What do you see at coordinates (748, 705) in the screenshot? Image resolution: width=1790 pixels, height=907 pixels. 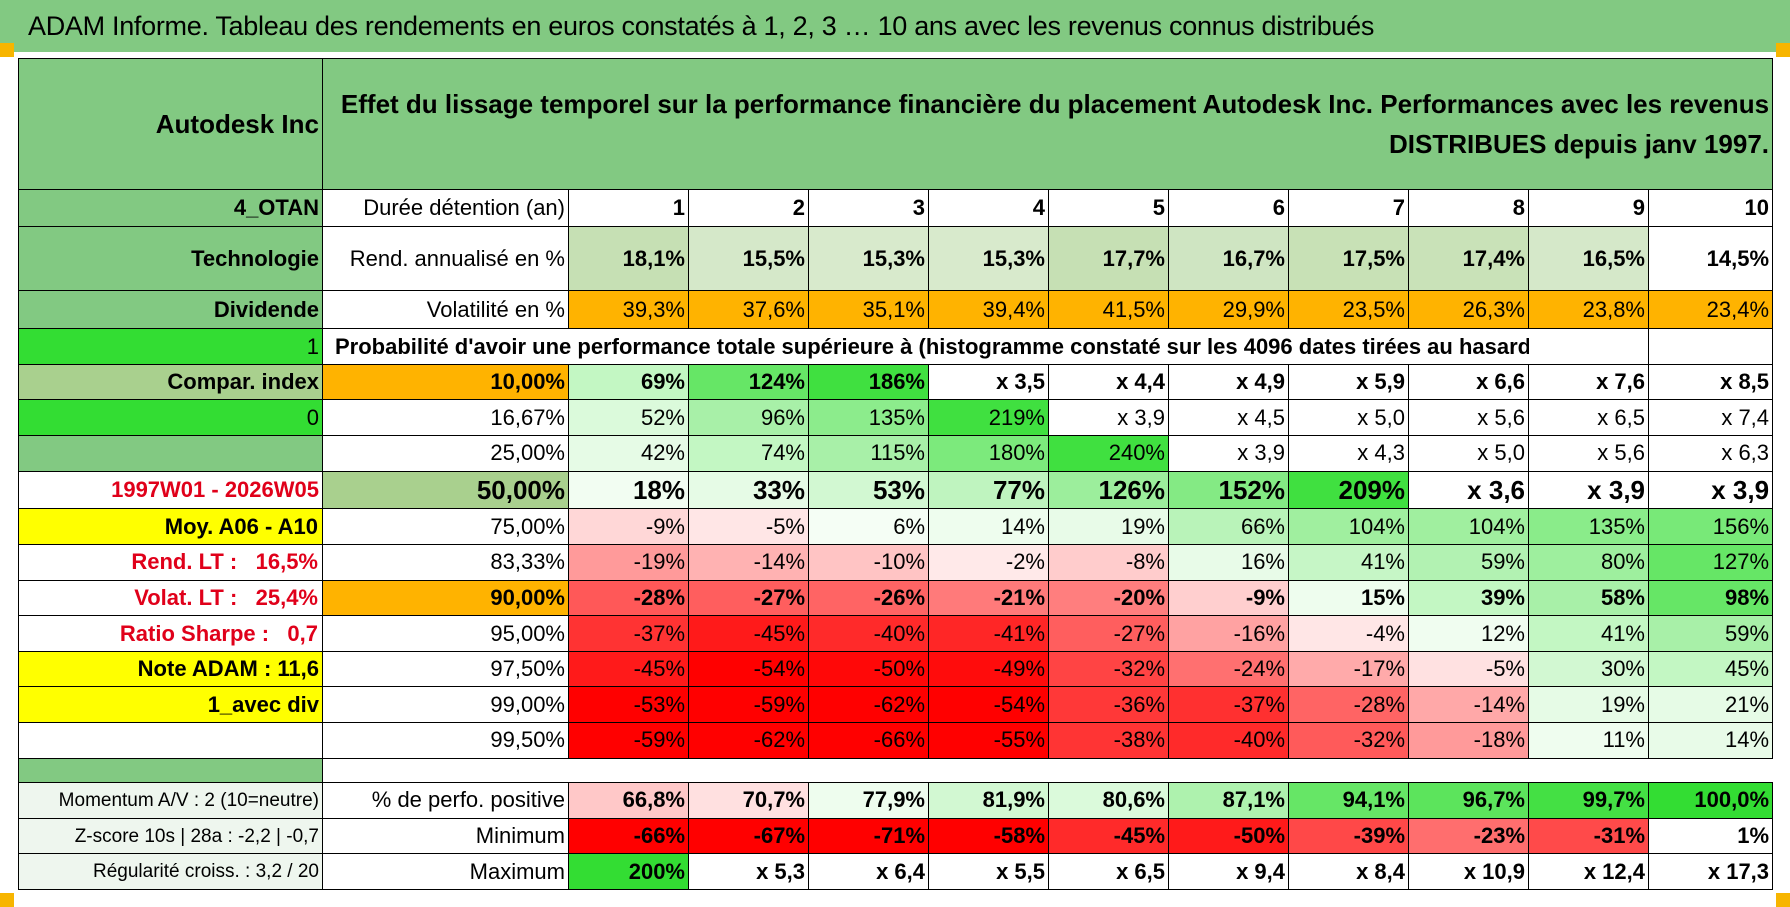 I see `probability-value: -59%` at bounding box center [748, 705].